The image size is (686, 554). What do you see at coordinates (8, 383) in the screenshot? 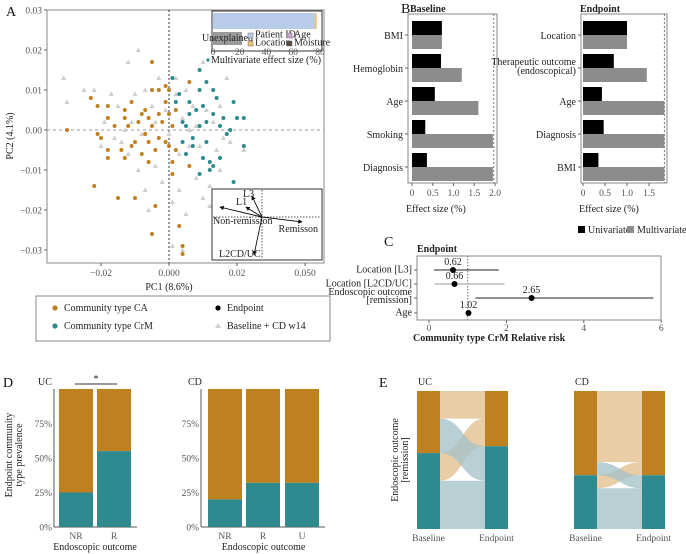
I see `panel-label-d: D` at bounding box center [8, 383].